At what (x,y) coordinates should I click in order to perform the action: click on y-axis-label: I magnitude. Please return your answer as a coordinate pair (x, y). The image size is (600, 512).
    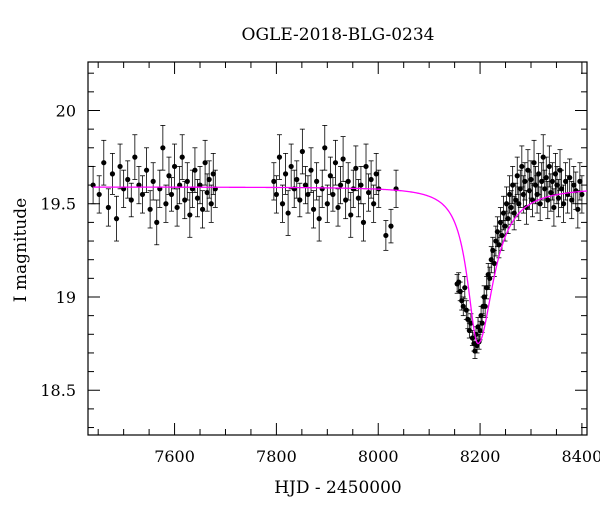
    Looking at the image, I should click on (21, 250).